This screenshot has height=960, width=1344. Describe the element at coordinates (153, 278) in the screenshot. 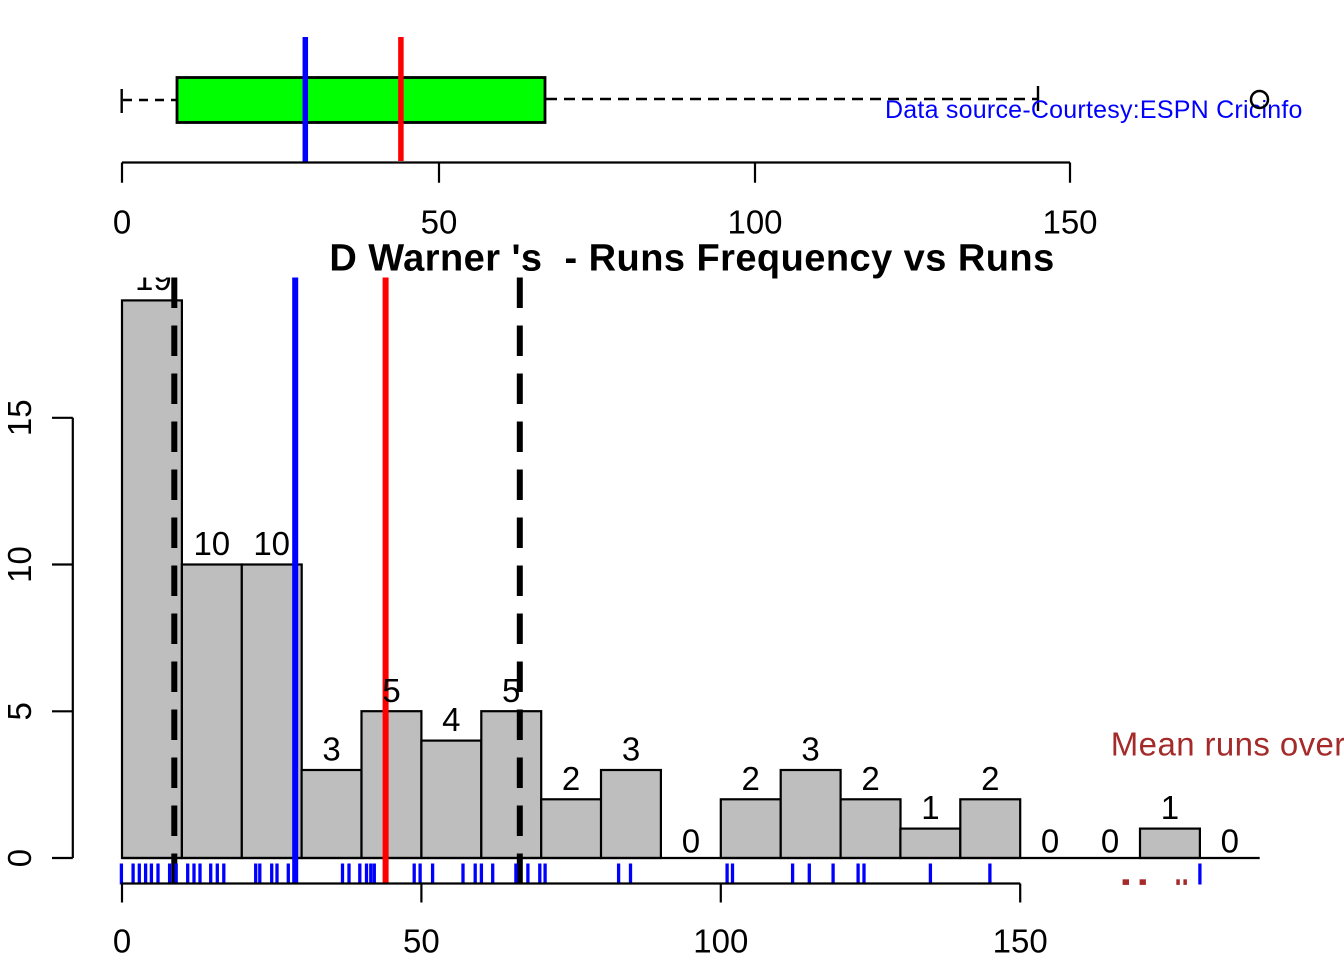

I see `svg-text: 19` at that location.